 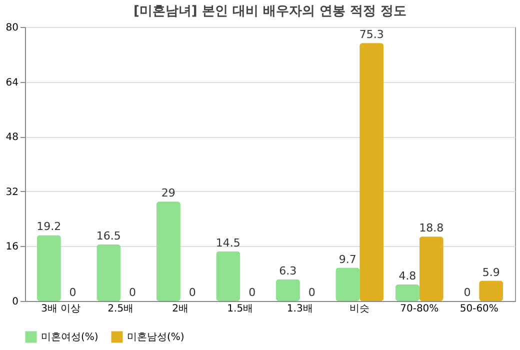 I want to click on data-label: 29, so click(x=168, y=193).